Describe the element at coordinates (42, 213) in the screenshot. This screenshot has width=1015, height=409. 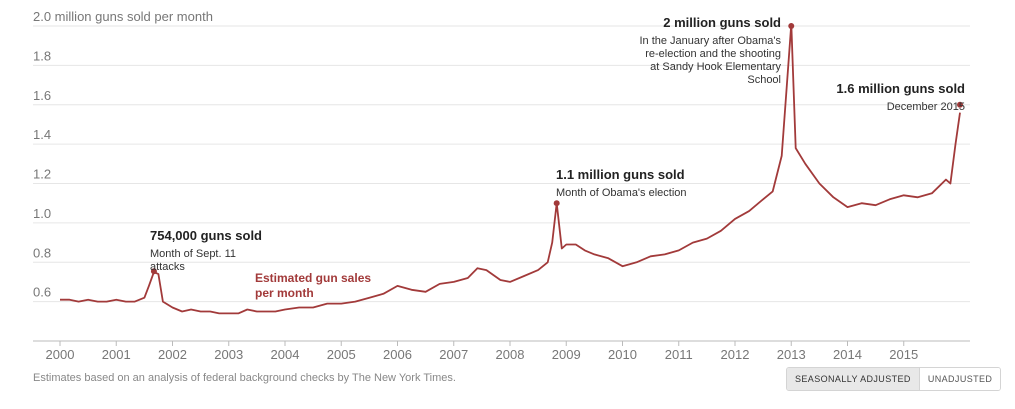
I see `y-tick-label: 1.0` at that location.